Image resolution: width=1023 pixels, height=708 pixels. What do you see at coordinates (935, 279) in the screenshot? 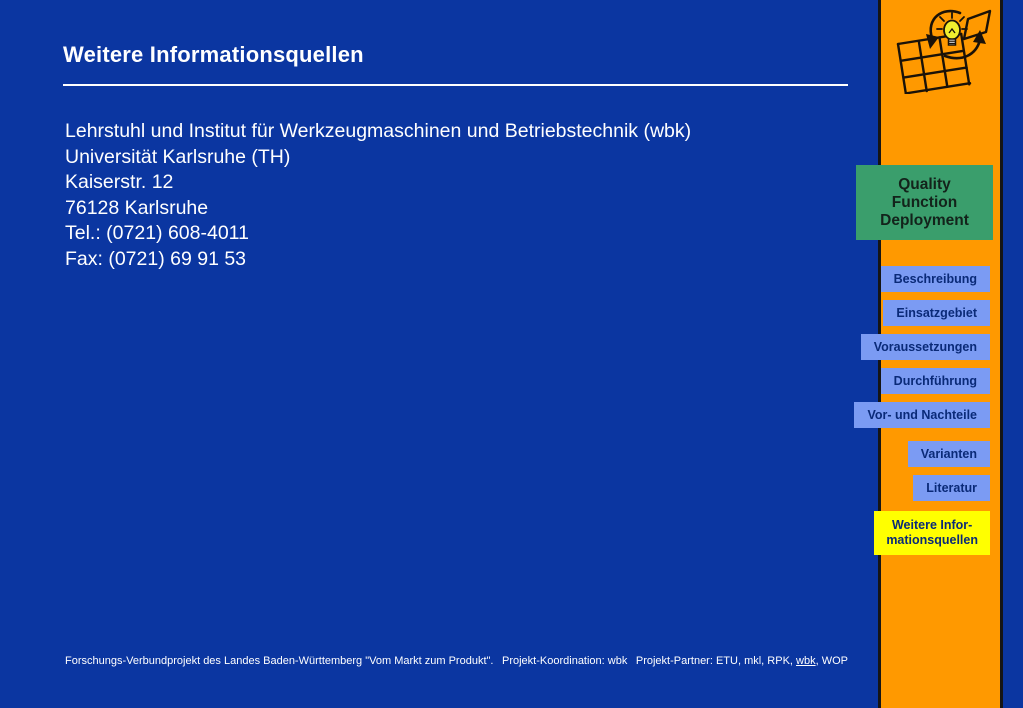
I see `nav-button-beschreibung: Beschreibung` at bounding box center [935, 279].